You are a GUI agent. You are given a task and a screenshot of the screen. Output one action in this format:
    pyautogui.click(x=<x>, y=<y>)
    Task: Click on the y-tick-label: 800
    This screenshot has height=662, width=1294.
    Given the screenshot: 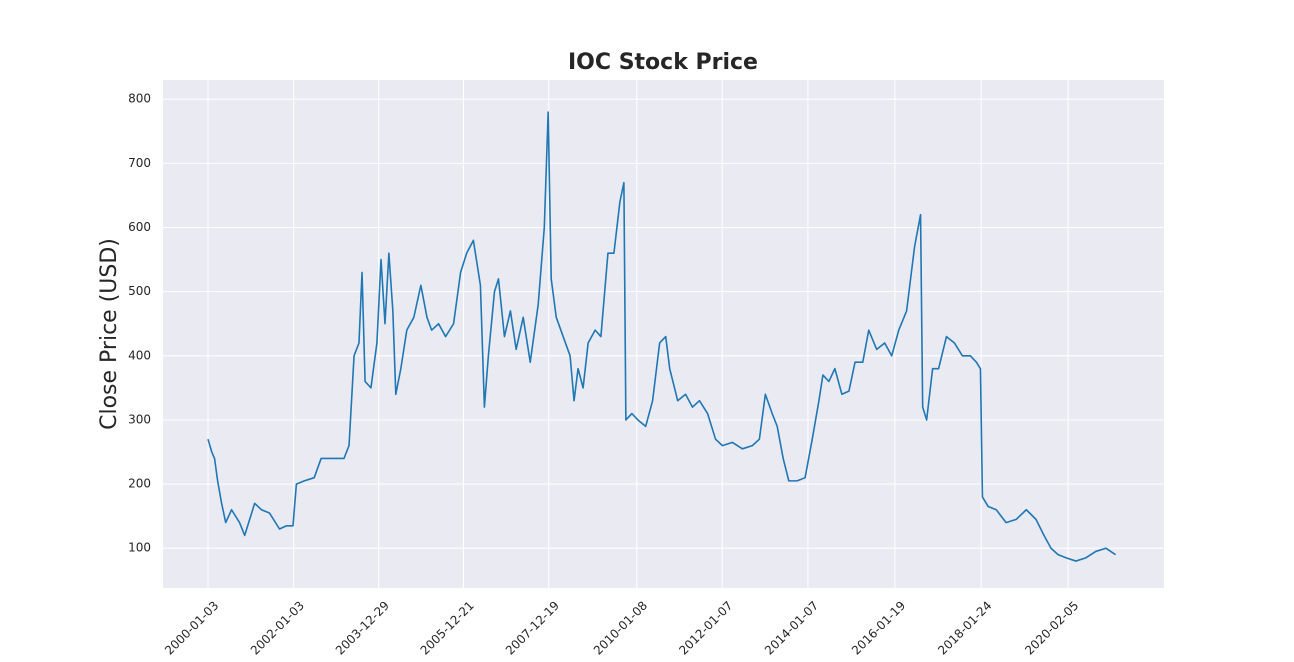 What is the action you would take?
    pyautogui.click(x=139, y=99)
    